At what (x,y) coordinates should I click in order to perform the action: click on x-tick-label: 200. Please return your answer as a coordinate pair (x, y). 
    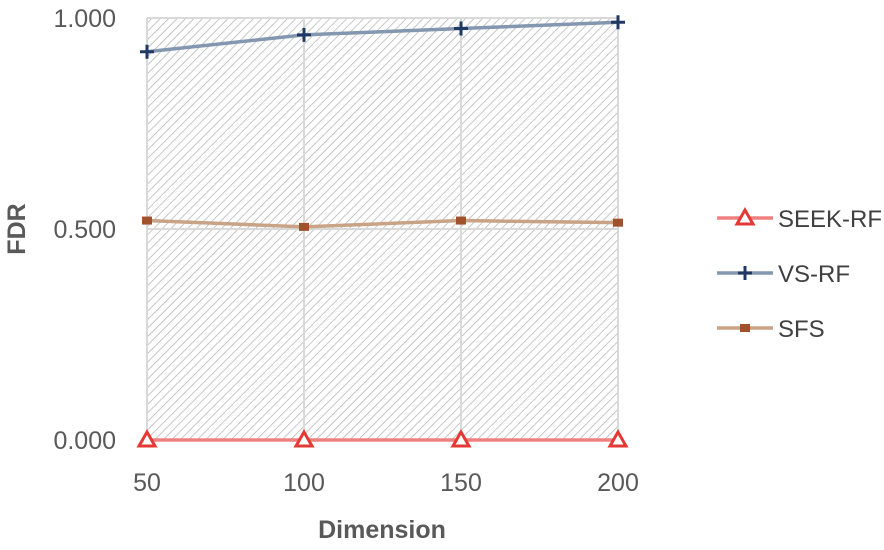
    Looking at the image, I should click on (618, 483).